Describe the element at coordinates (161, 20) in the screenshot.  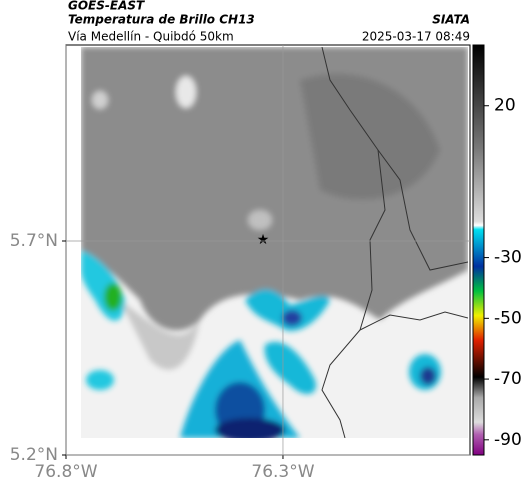
I see `subtitle: Temperatura de Brillo CH13` at that location.